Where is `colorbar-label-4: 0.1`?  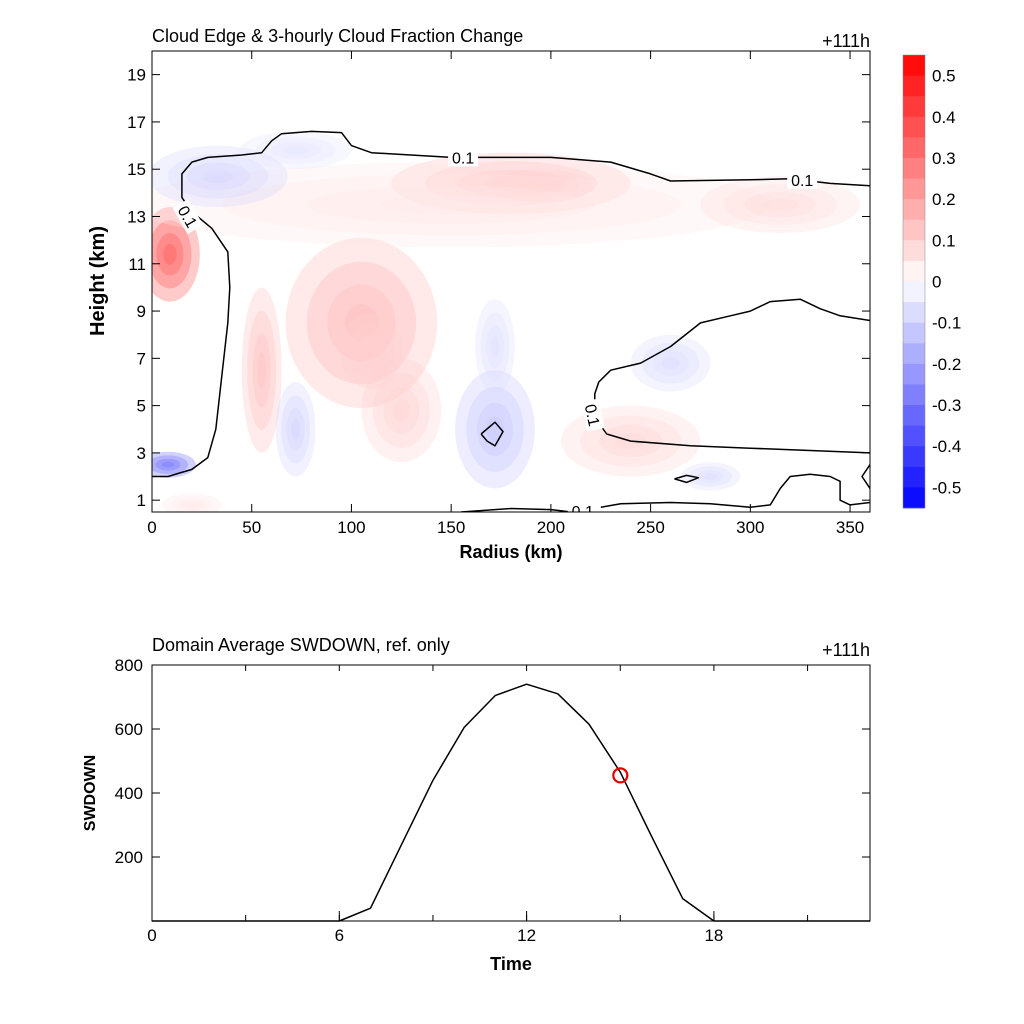 colorbar-label-4: 0.1 is located at coordinates (944, 240).